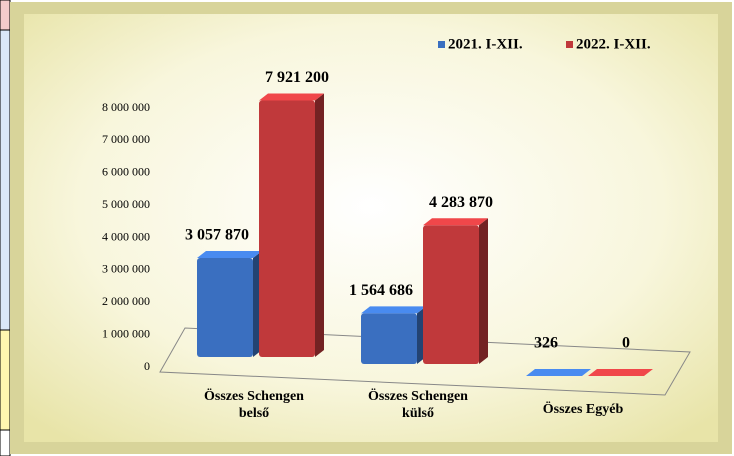 The width and height of the screenshot is (734, 456). I want to click on y-tick-label: 8 000 000, so click(126, 107).